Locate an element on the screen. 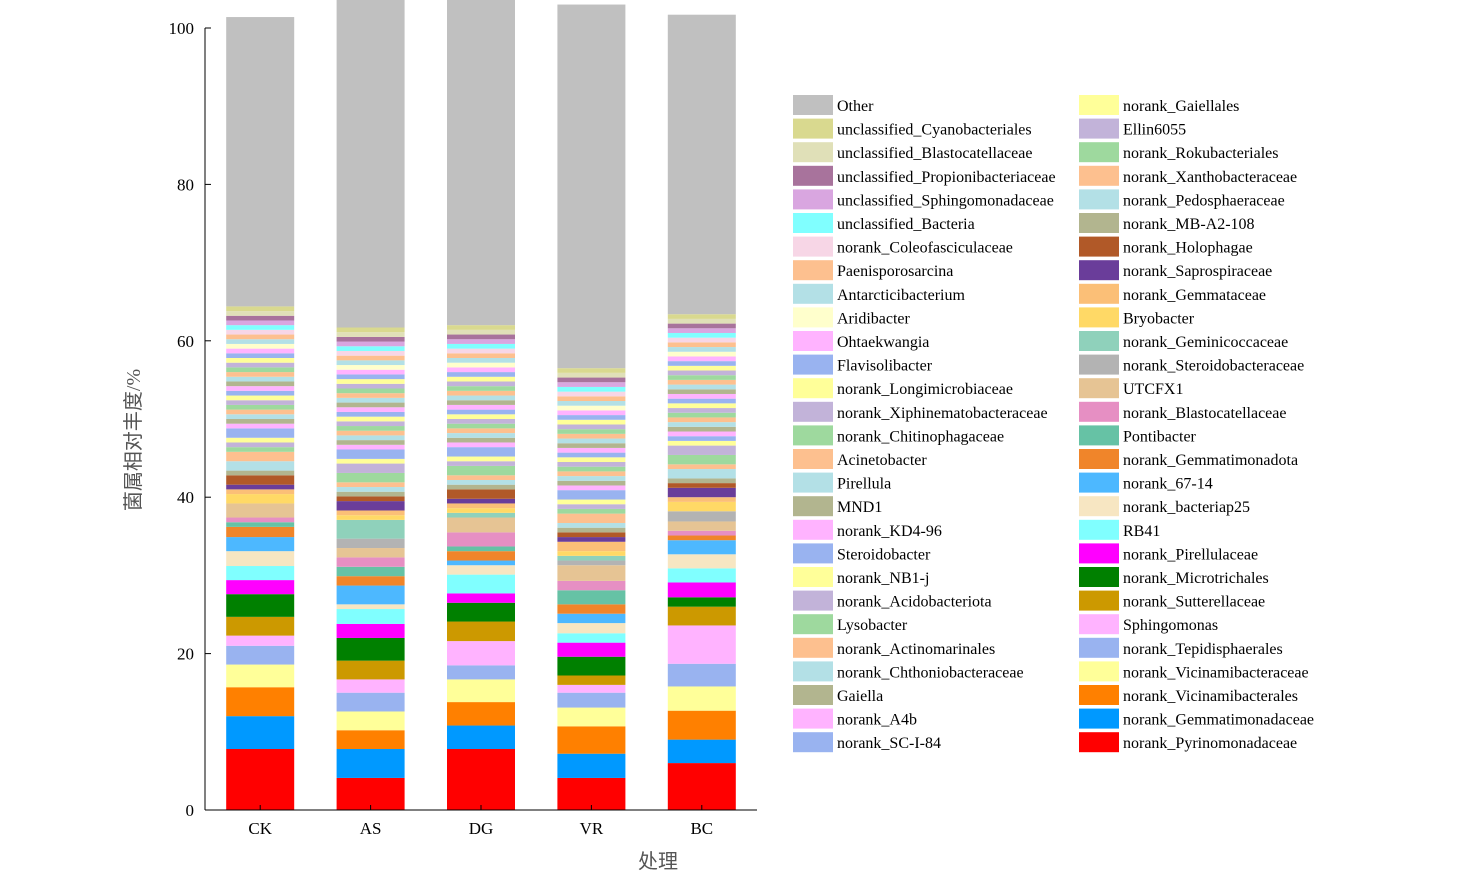 Image resolution: width=1459 pixels, height=888 pixels. bar-segment-vr-norank-longimicrobiaceae is located at coordinates (591, 422).